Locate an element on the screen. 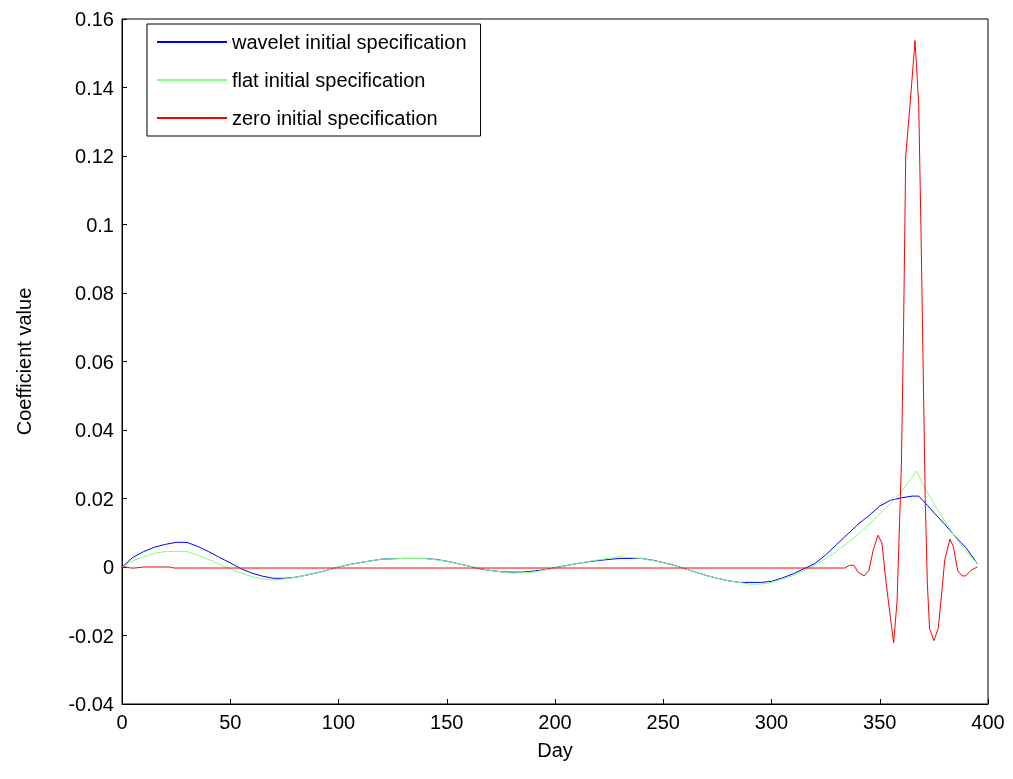 This screenshot has width=1013, height=779. y-tick-label: 0.16 is located at coordinates (94, 19).